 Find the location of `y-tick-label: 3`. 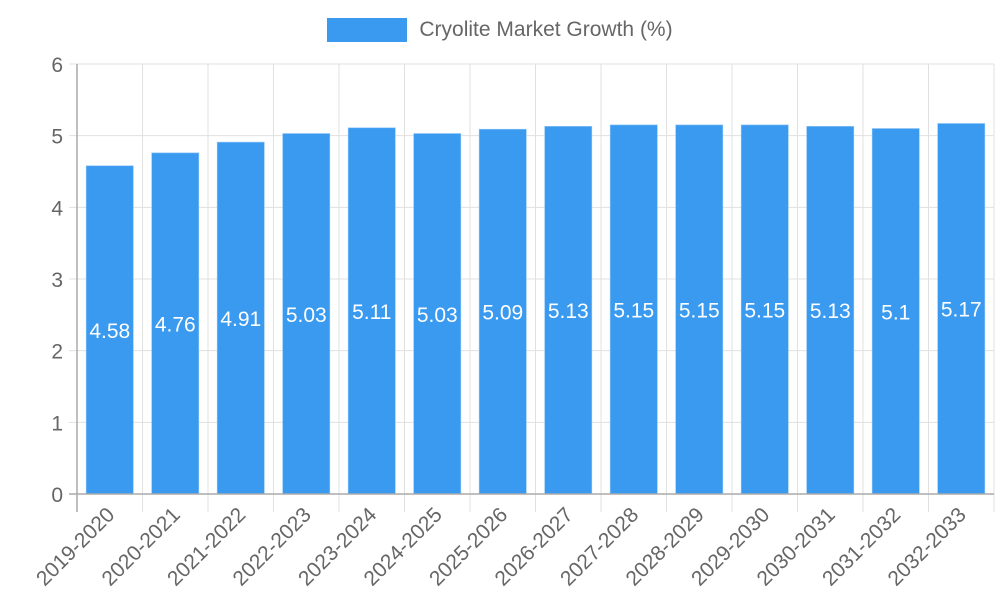

y-tick-label: 3 is located at coordinates (57, 280).